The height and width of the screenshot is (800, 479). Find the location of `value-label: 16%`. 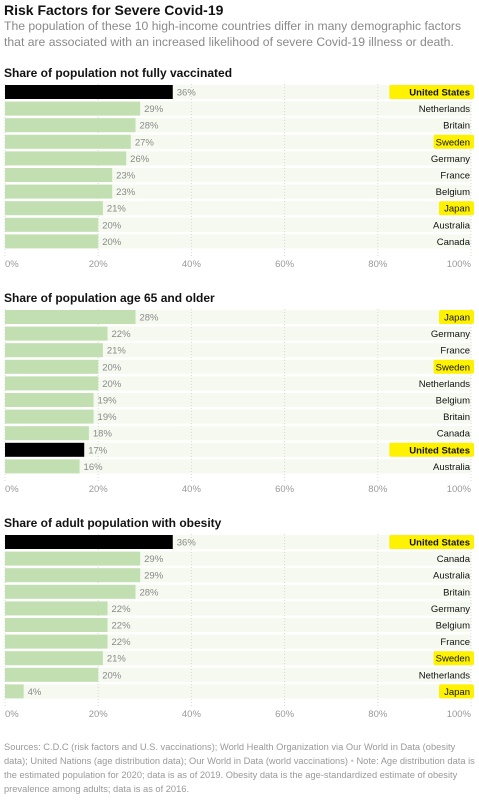

value-label: 16% is located at coordinates (94, 467).